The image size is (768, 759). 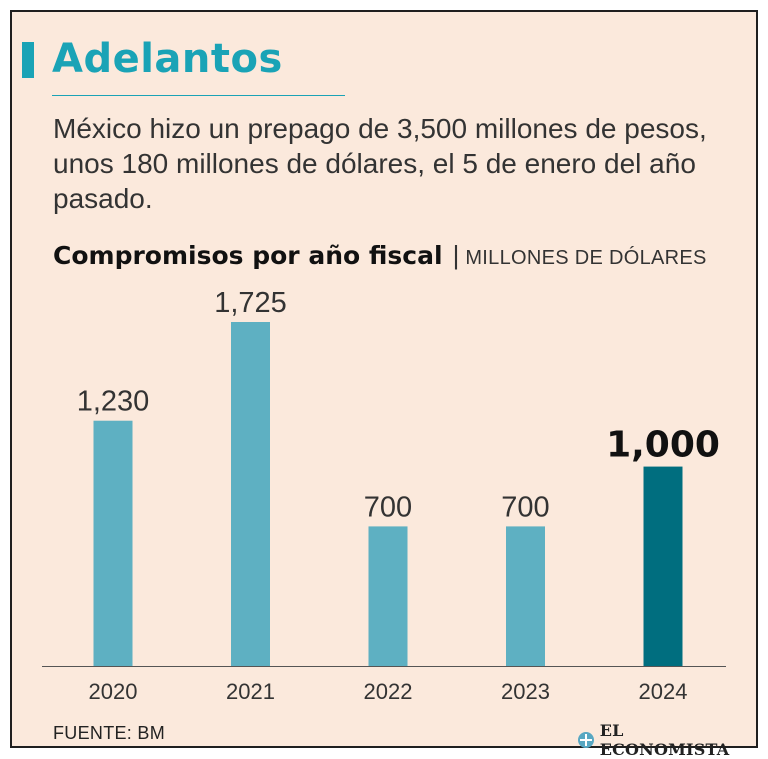 I want to click on bar-2022, so click(x=388, y=596).